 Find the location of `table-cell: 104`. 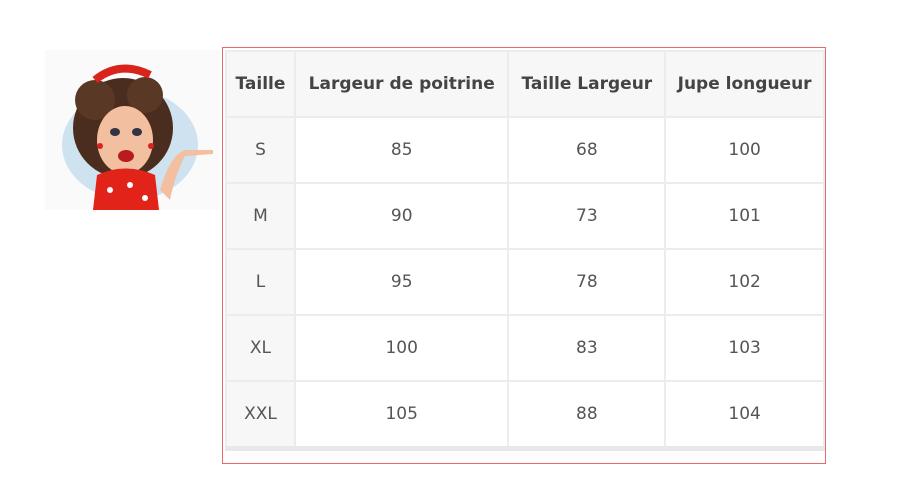

table-cell: 104 is located at coordinates (744, 415).